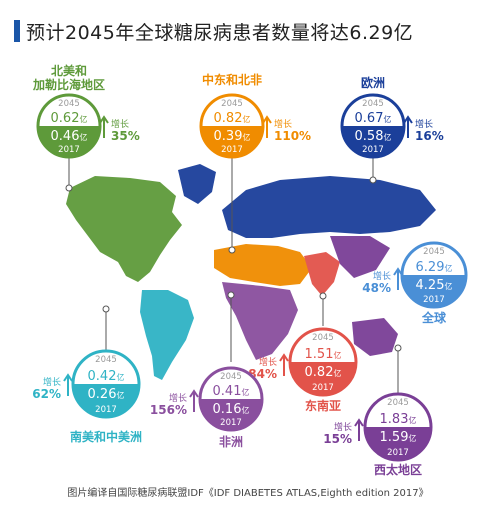  Describe the element at coordinates (292, 136) in the screenshot. I see `growth-percent-mena: 110%` at that location.